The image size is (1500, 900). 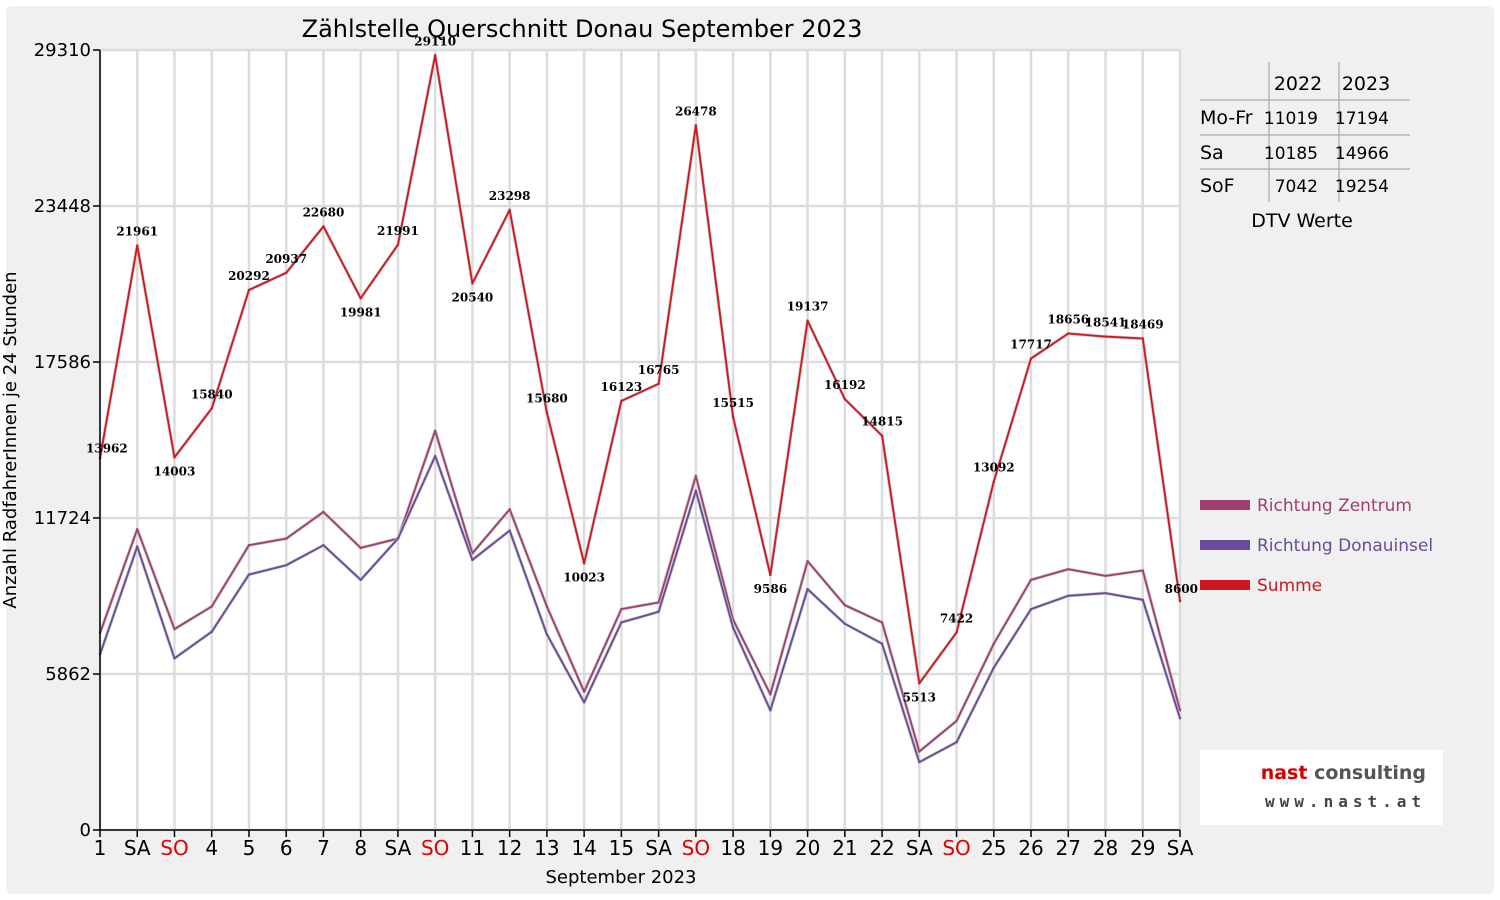 I want to click on x-tick-label: 11, so click(x=472, y=848).